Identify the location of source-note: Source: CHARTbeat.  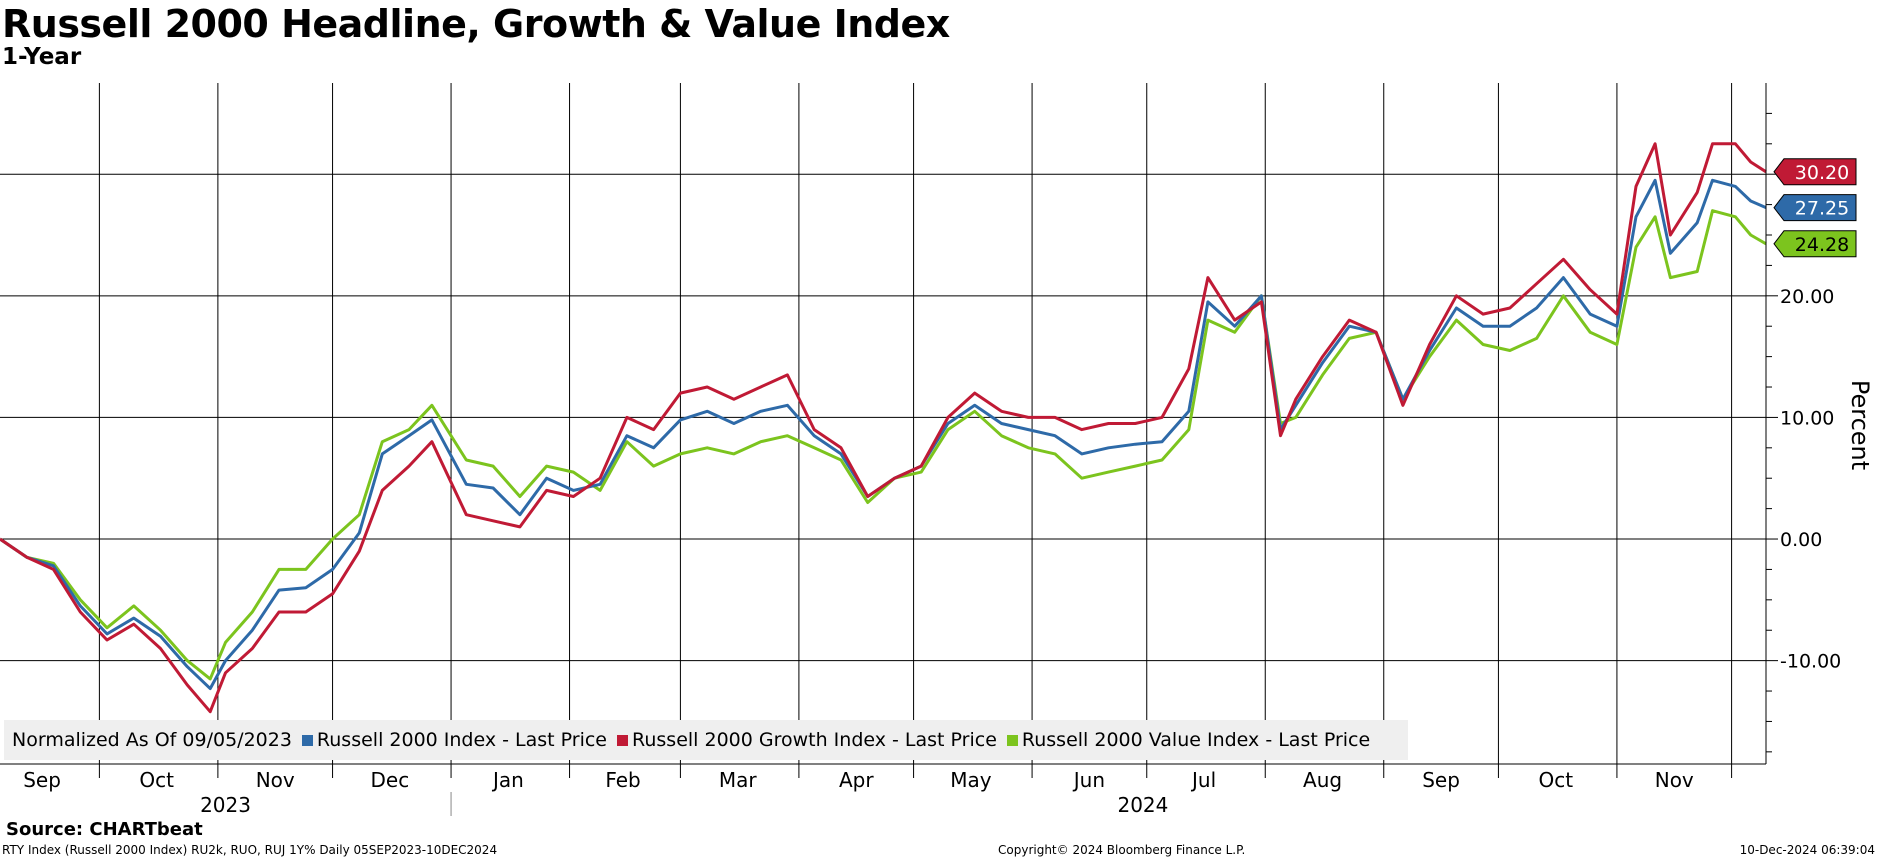
(104, 829).